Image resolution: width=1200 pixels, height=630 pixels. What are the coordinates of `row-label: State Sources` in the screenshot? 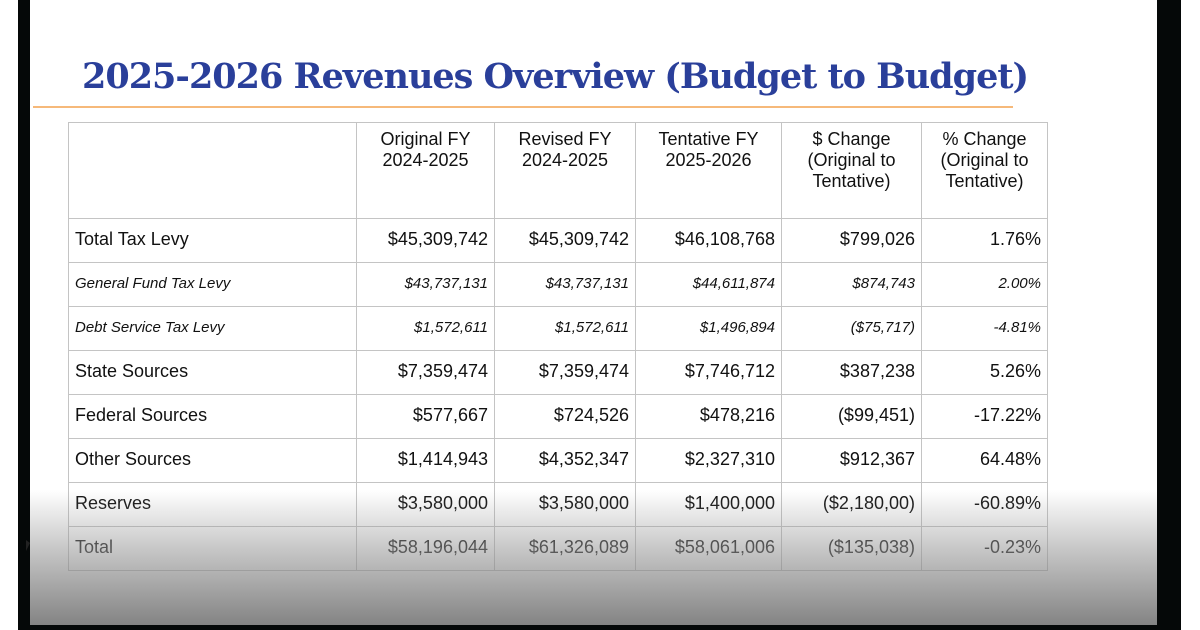 It's located at (212, 372).